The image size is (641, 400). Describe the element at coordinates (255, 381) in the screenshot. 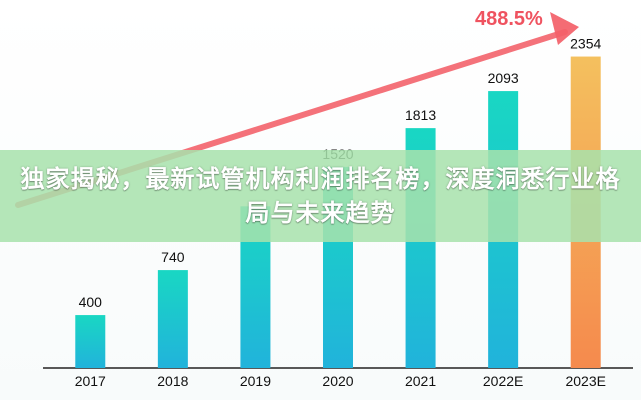

I see `x-tick-2019: 2019` at that location.